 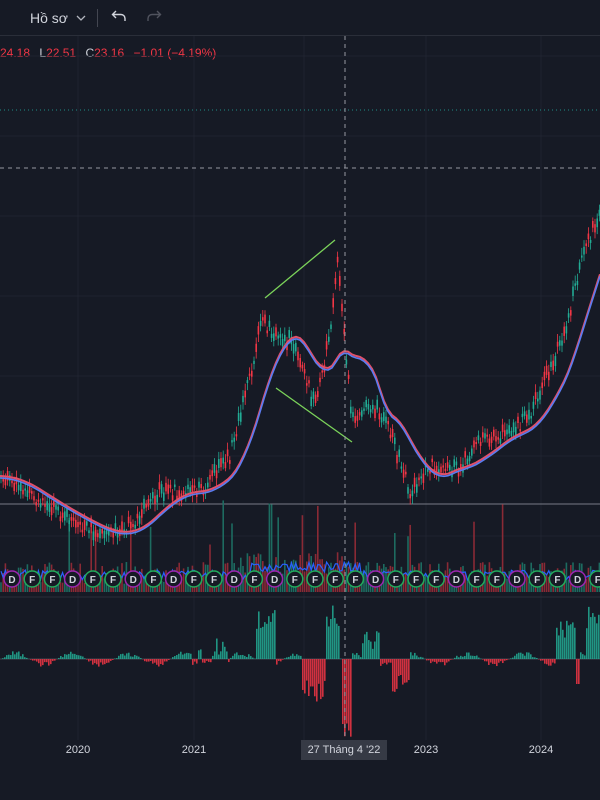 I want to click on x-axis-label-2024: 2024, so click(x=541, y=750).